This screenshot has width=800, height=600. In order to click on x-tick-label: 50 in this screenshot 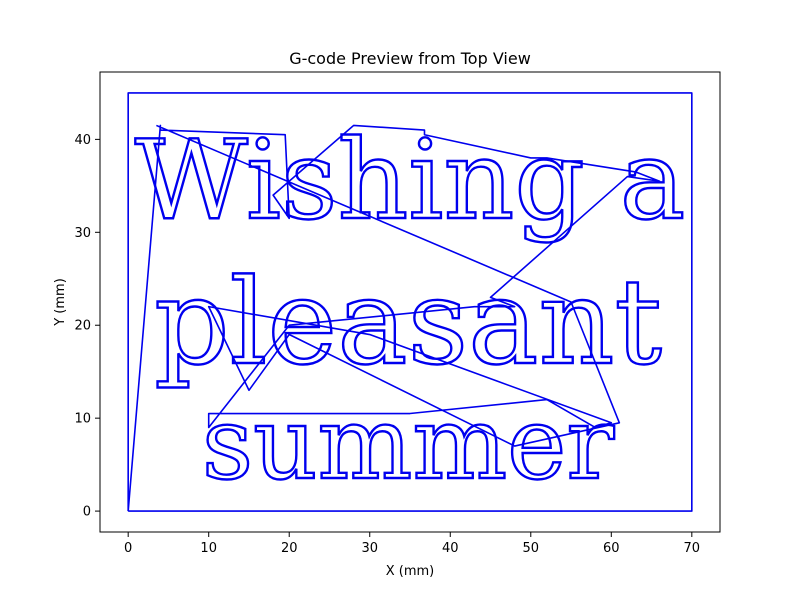, I will do `click(531, 548)`.